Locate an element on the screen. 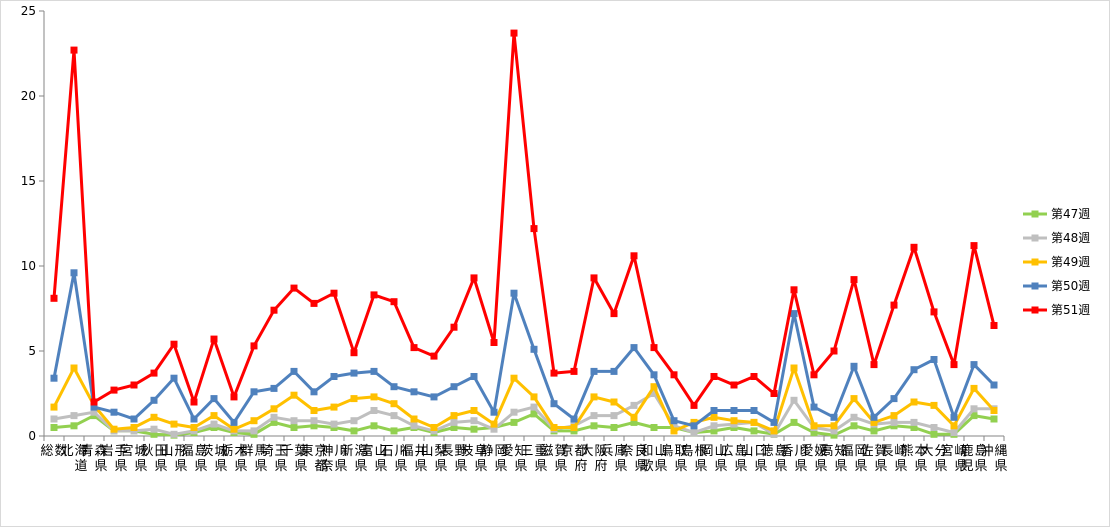 The image size is (1110, 530). x-tick-label: 兵庫県兵庫県 is located at coordinates (613, 459).